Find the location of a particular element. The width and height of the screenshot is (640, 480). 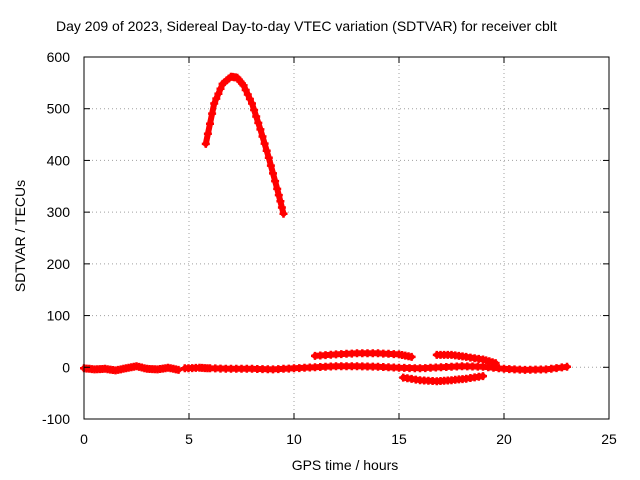

x-tick-label: 5 is located at coordinates (189, 439).